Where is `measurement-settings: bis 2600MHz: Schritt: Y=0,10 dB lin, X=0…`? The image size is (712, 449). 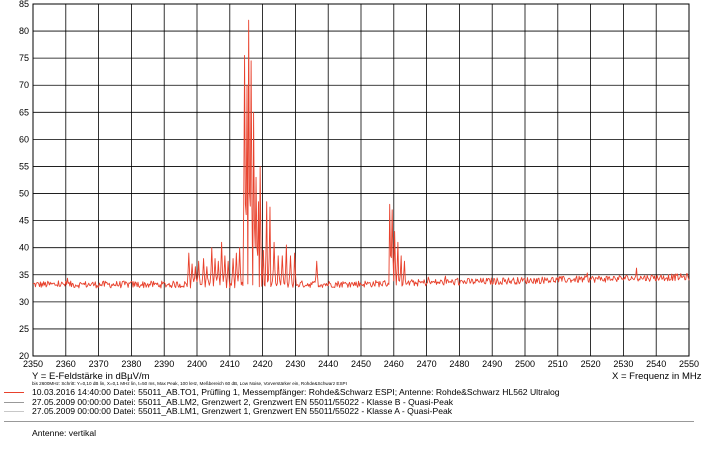
measurement-settings: bis 2600MHz: Schritt: Y=0,10 dB lin, X=0… is located at coordinates (189, 383).